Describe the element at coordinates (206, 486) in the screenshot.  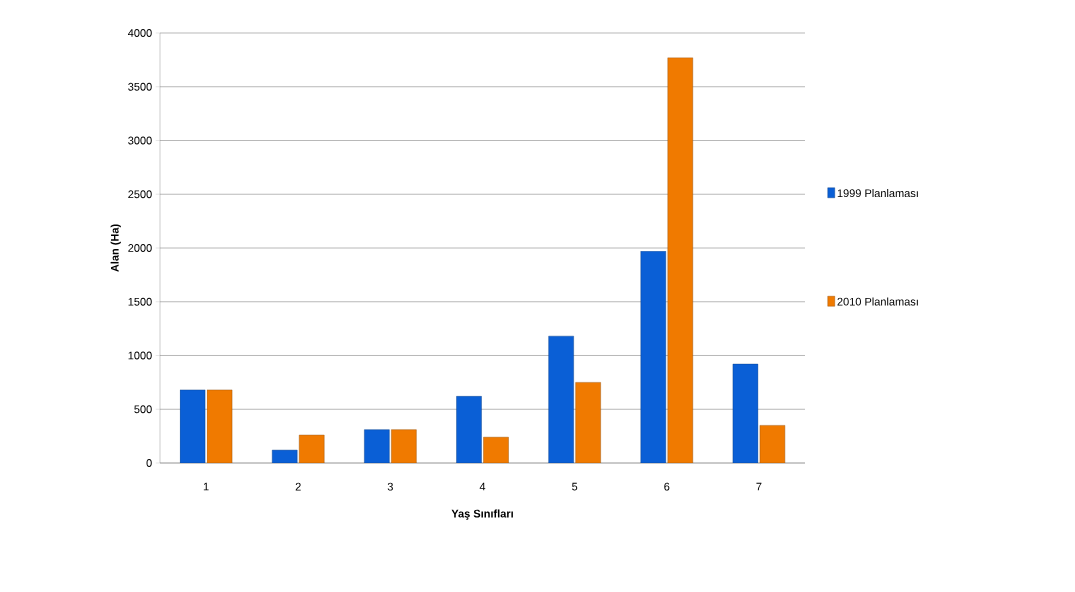
I see `x-tick-label: 1` at that location.